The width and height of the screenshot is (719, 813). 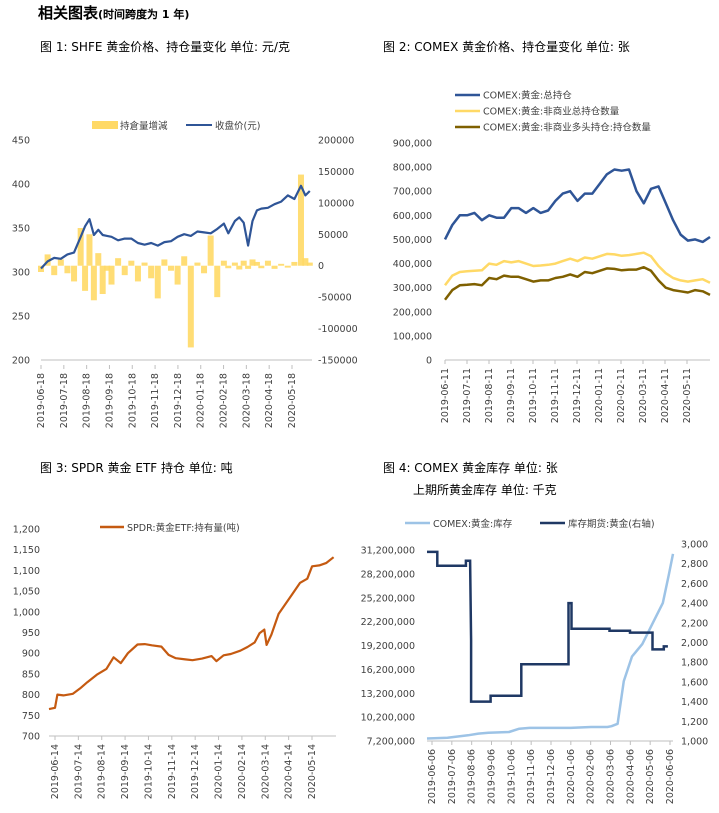 What do you see at coordinates (87, 400) in the screenshot?
I see `c1-x-tick: 2019-08-18` at bounding box center [87, 400].